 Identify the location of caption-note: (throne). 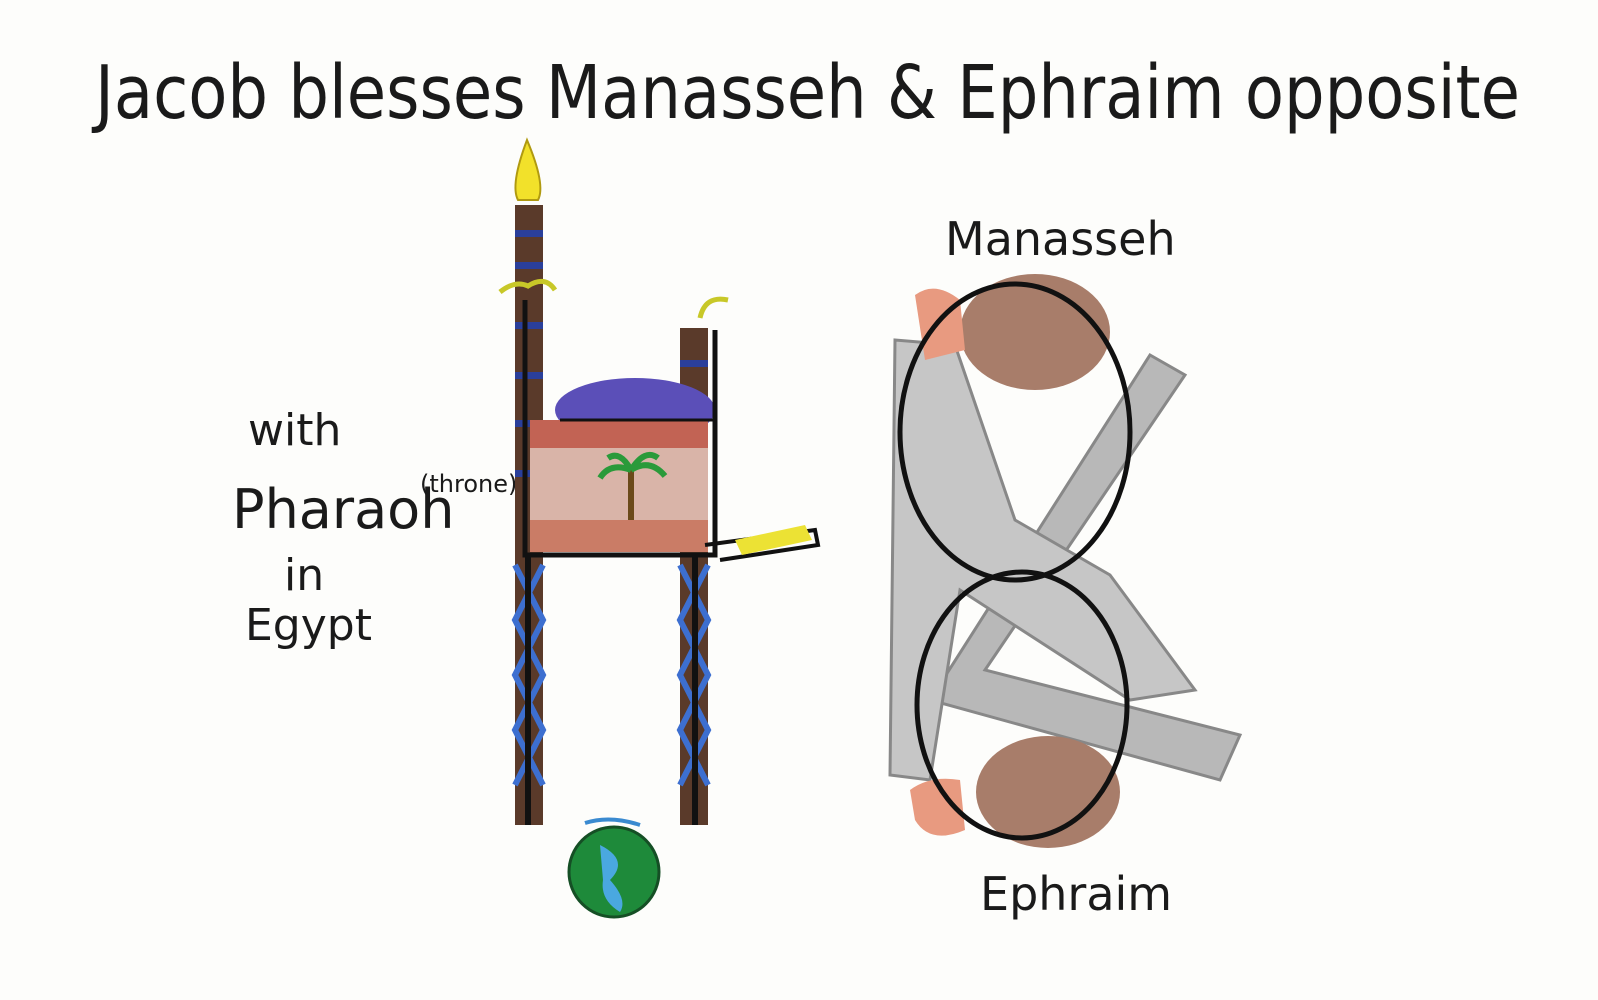
(468, 484).